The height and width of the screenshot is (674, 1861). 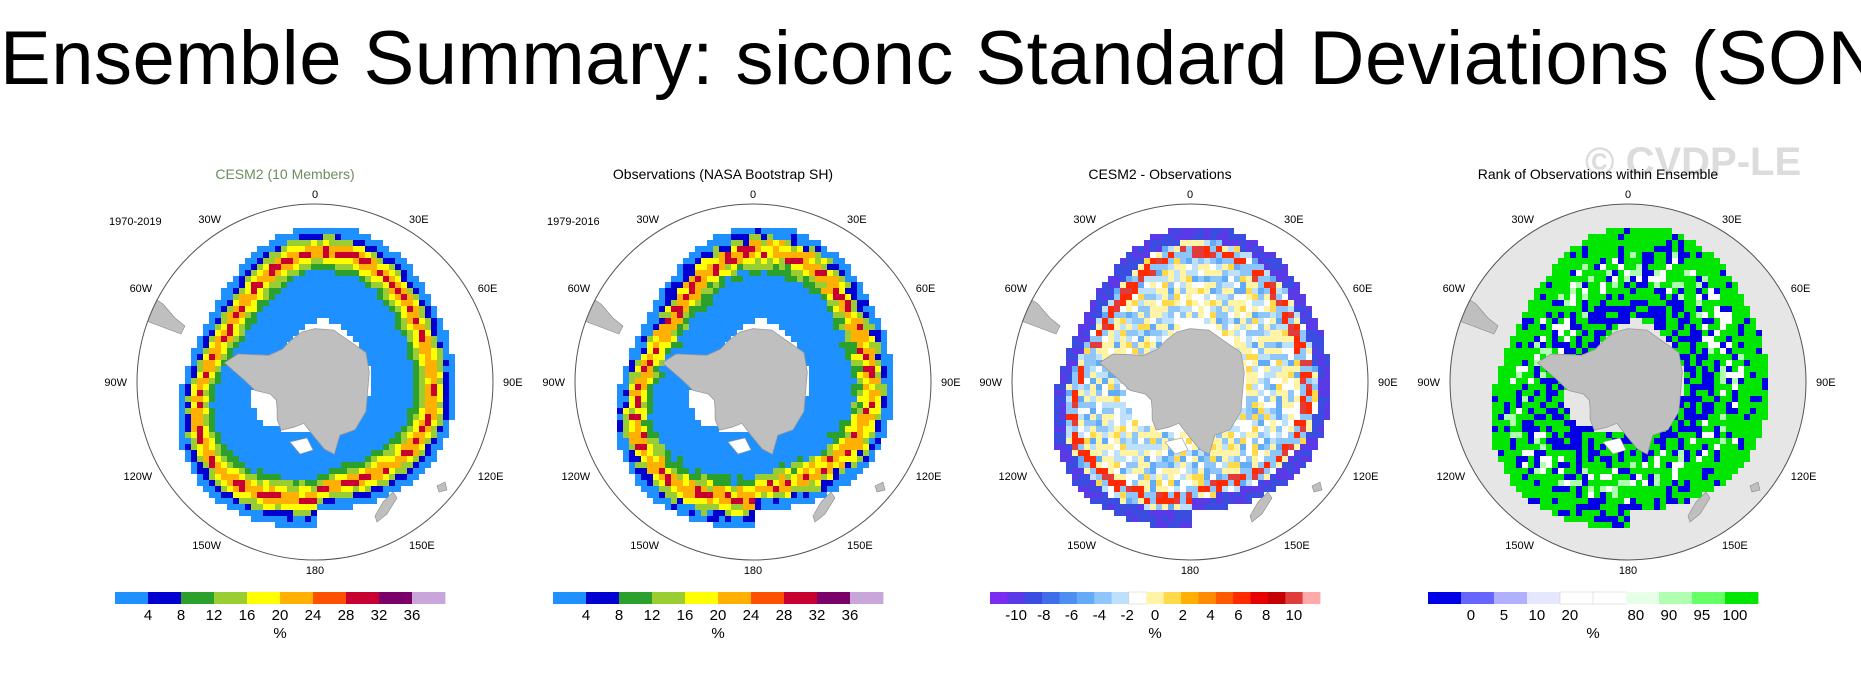 What do you see at coordinates (753, 195) in the screenshot?
I see `compass-label-top: 0` at bounding box center [753, 195].